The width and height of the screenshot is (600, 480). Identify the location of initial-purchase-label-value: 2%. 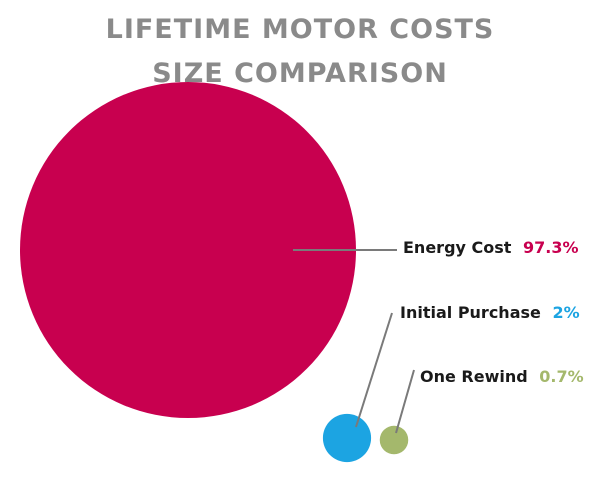
(565, 312).